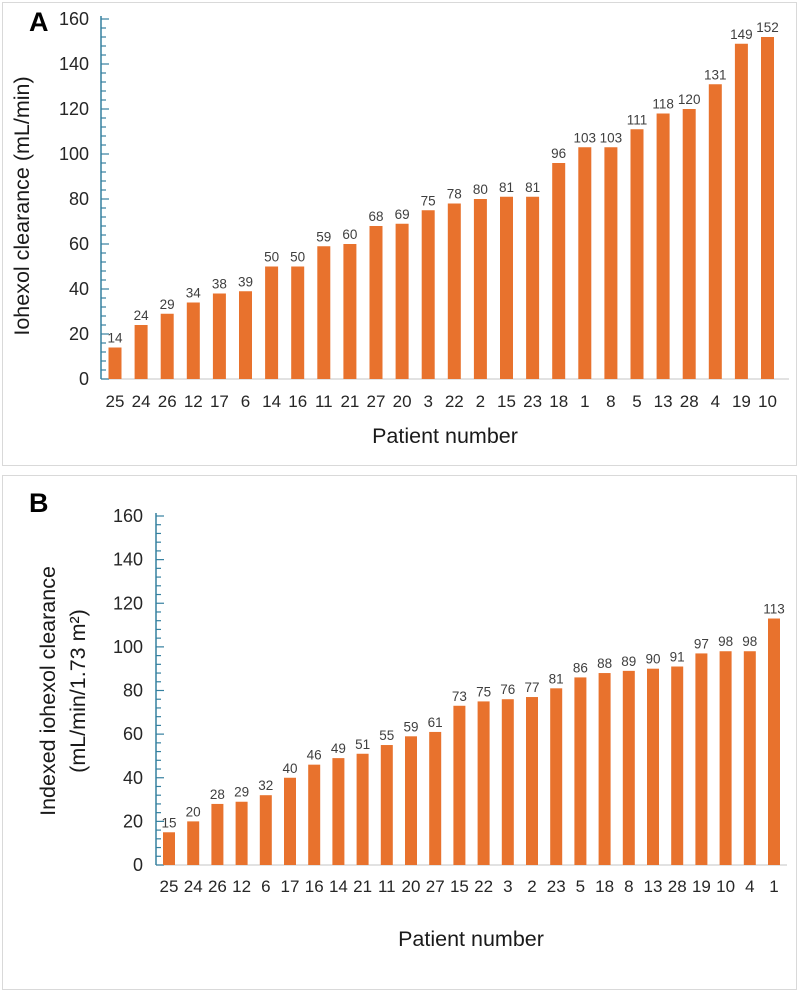 This screenshot has height=992, width=800. Describe the element at coordinates (271, 401) in the screenshot. I see `x-tick-label: 14` at that location.